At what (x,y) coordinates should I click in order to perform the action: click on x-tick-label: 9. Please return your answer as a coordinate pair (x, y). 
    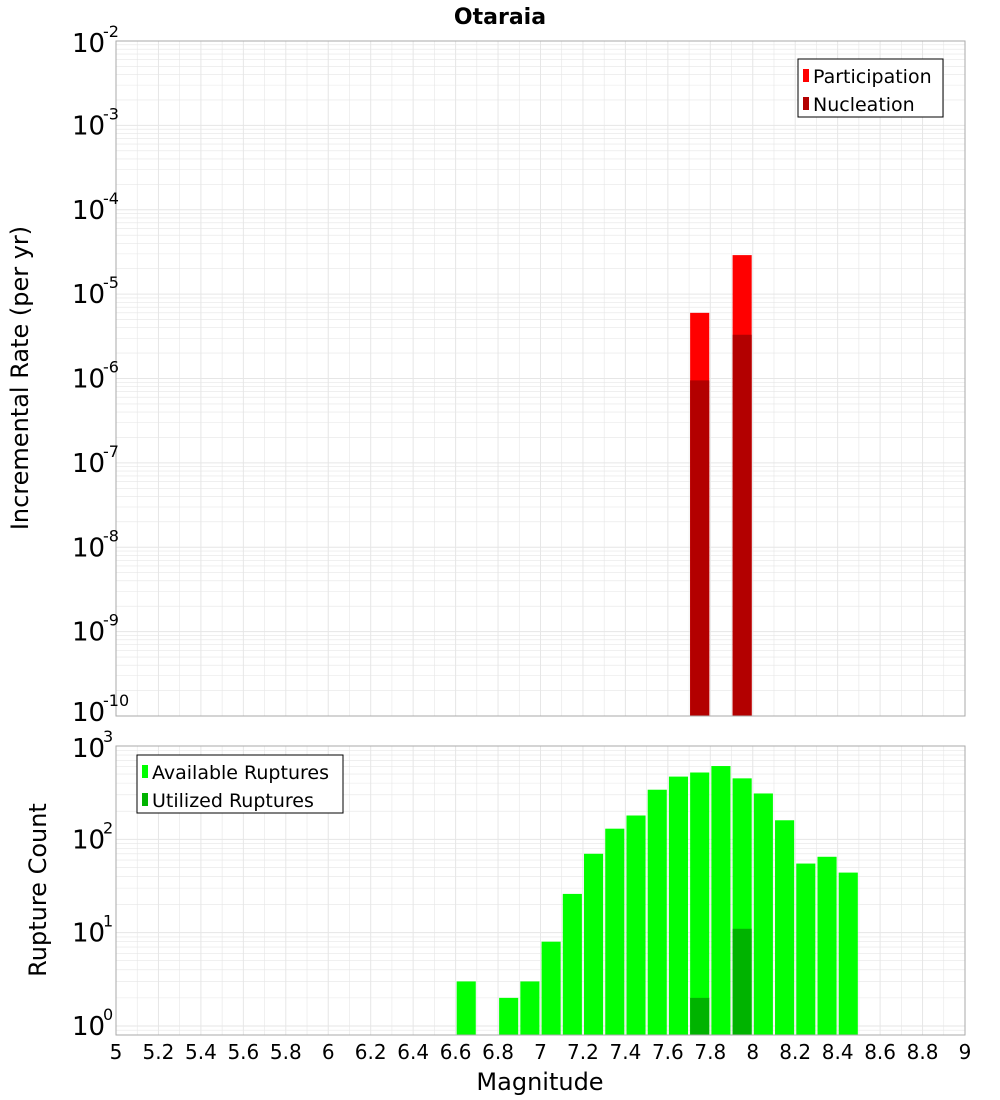
    Looking at the image, I should click on (965, 1052).